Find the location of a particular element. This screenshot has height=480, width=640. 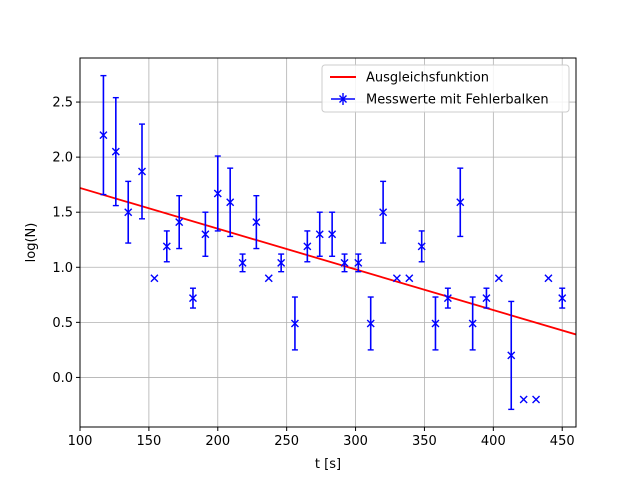

legend-fit-label: Ausgleichsfunktion is located at coordinates (427, 78).